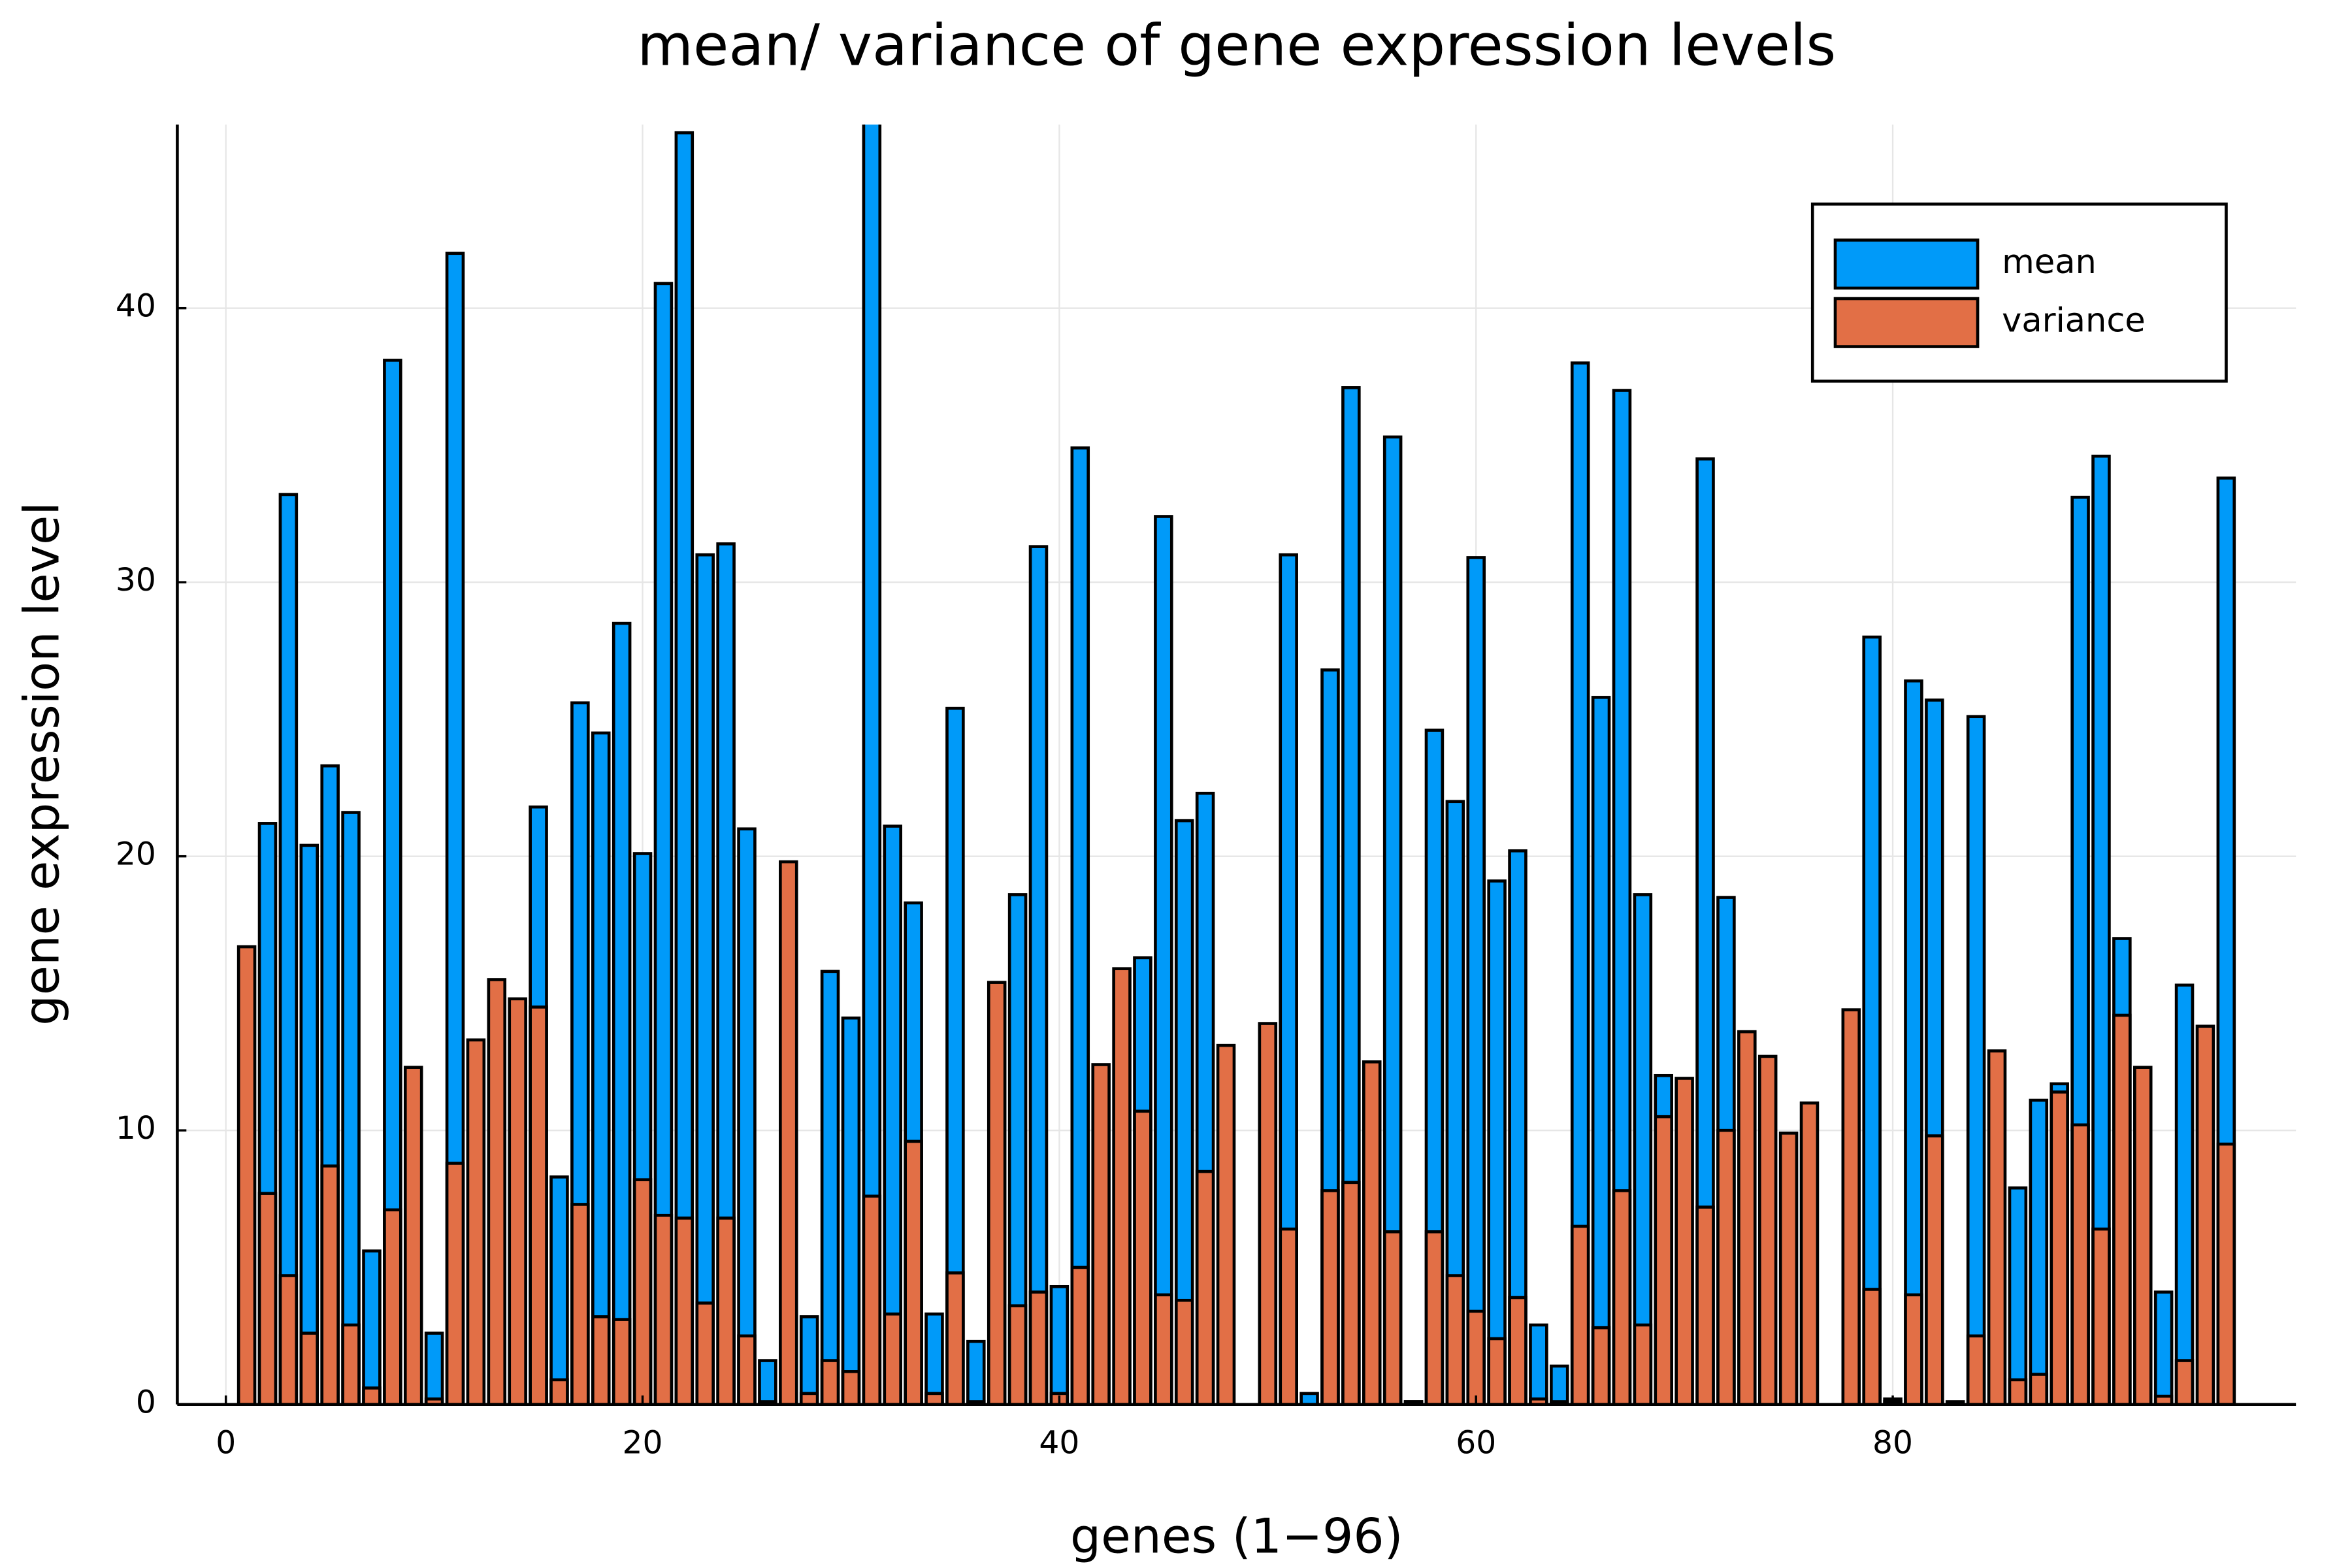 The image size is (2352, 1568). Describe the element at coordinates (226, 1443) in the screenshot. I see `x-tick-label: 0` at that location.